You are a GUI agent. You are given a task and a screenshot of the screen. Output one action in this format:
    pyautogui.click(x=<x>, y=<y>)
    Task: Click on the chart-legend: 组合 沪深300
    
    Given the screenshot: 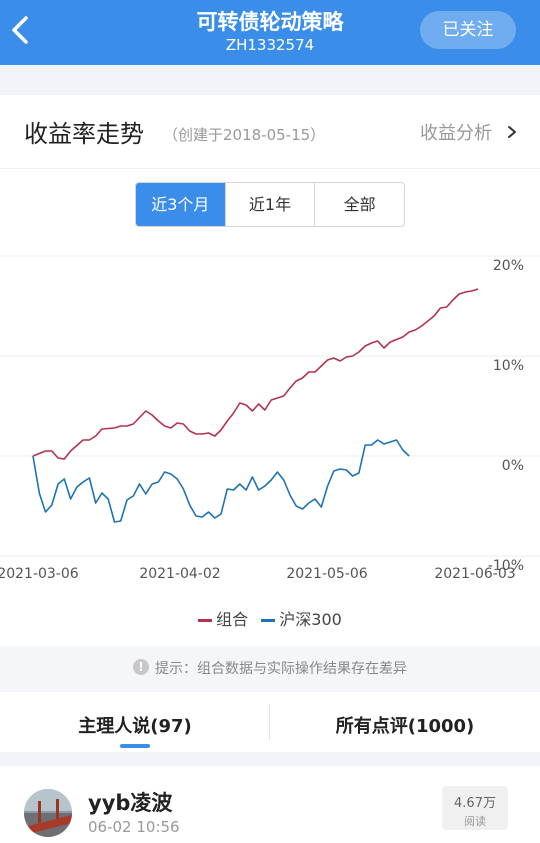 What is the action you would take?
    pyautogui.click(x=270, y=618)
    